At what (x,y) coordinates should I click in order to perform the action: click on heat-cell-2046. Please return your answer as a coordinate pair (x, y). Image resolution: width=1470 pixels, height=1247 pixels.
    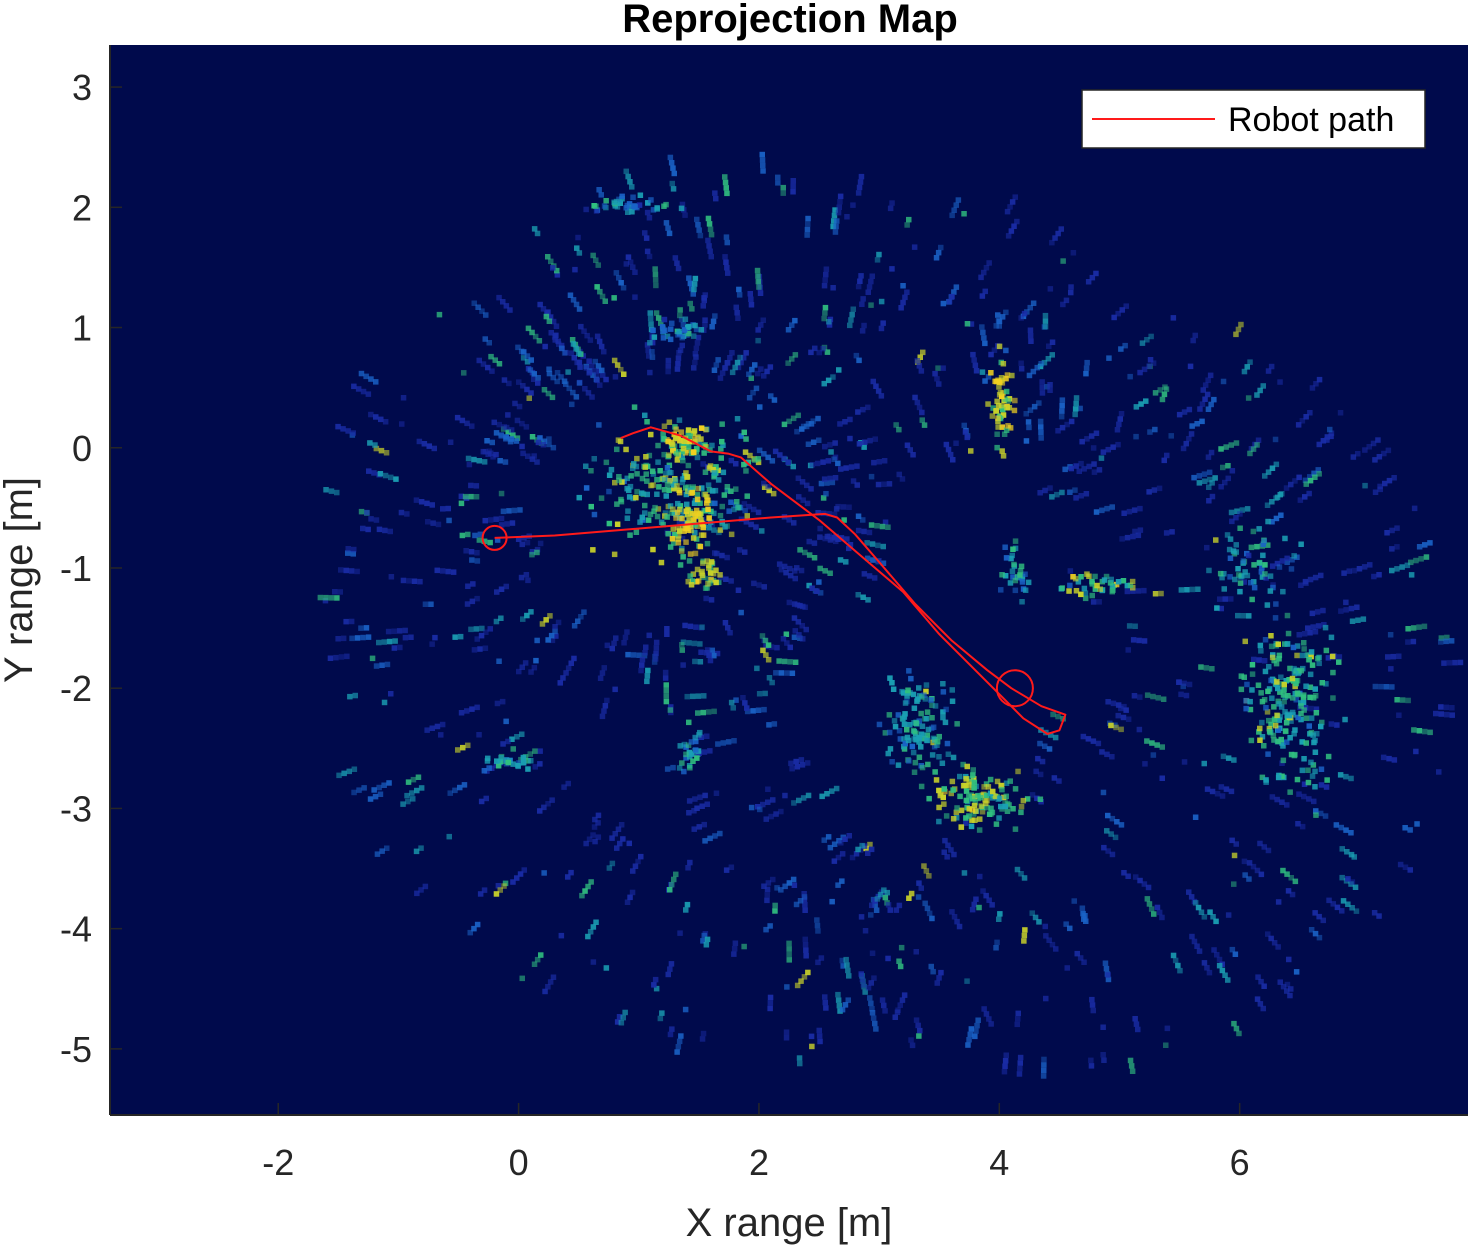
    Looking at the image, I should click on (462, 535).